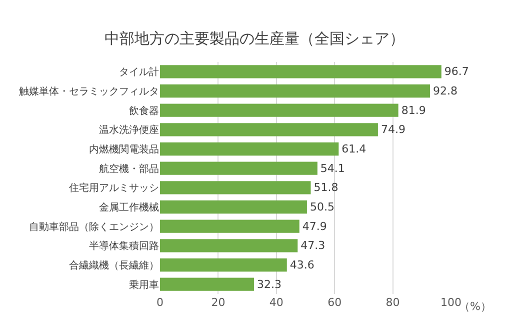  Describe the element at coordinates (144, 110) in the screenshot. I see `y-tick-label: 飲食器` at that location.